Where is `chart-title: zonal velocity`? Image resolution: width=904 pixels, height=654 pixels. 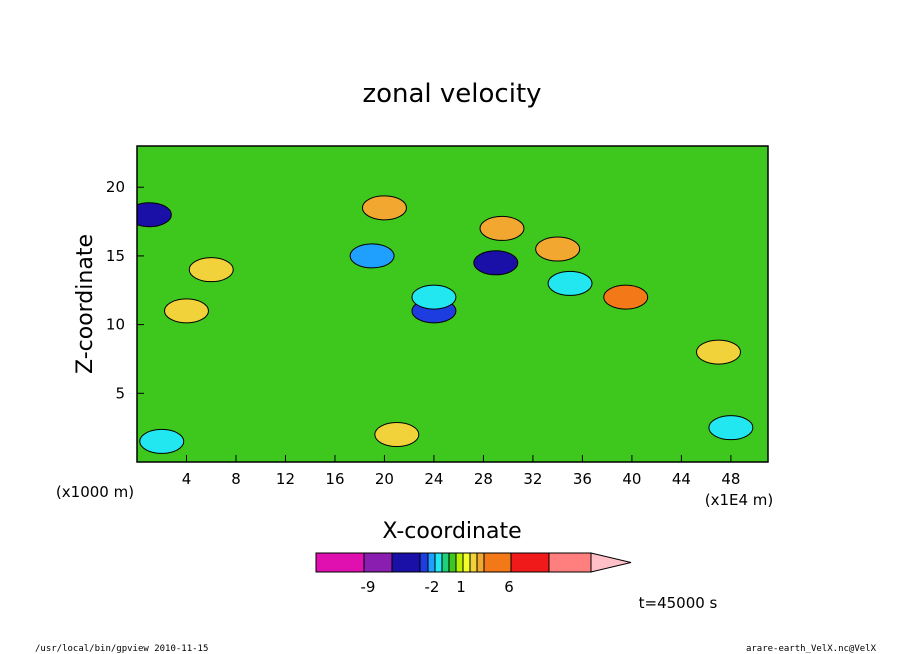 chart-title: zonal velocity is located at coordinates (451, 94).